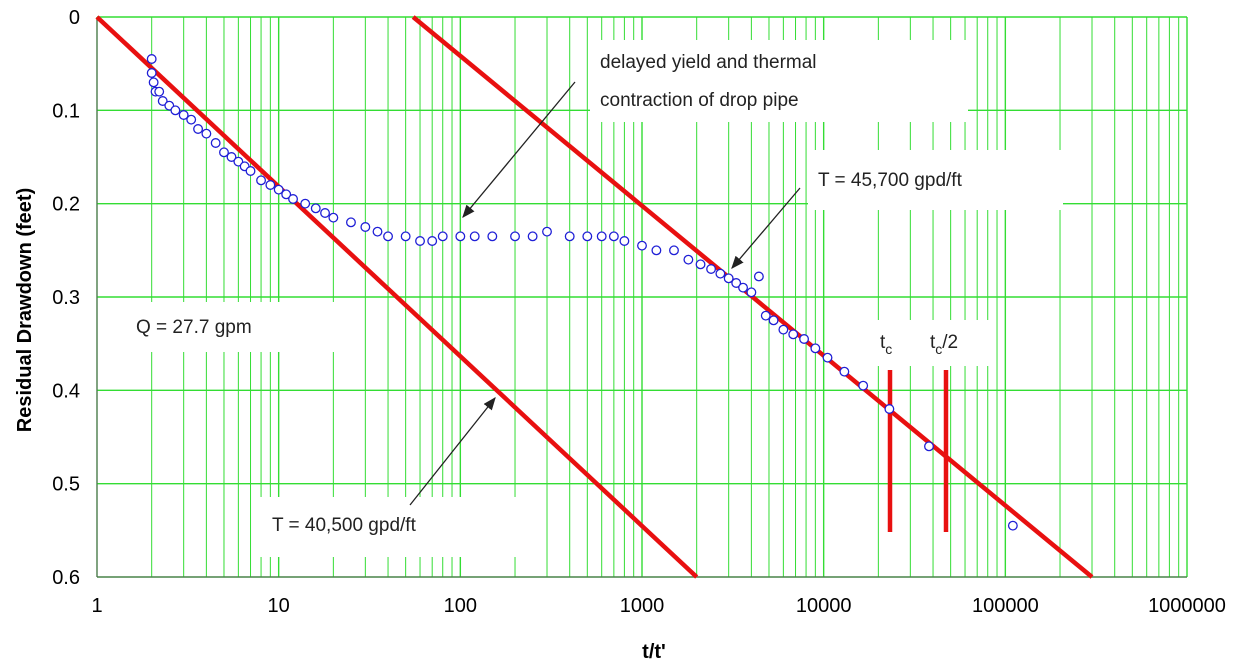 The width and height of the screenshot is (1249, 669). Describe the element at coordinates (66, 298) in the screenshot. I see `y-tick-label: 0.3` at that location.